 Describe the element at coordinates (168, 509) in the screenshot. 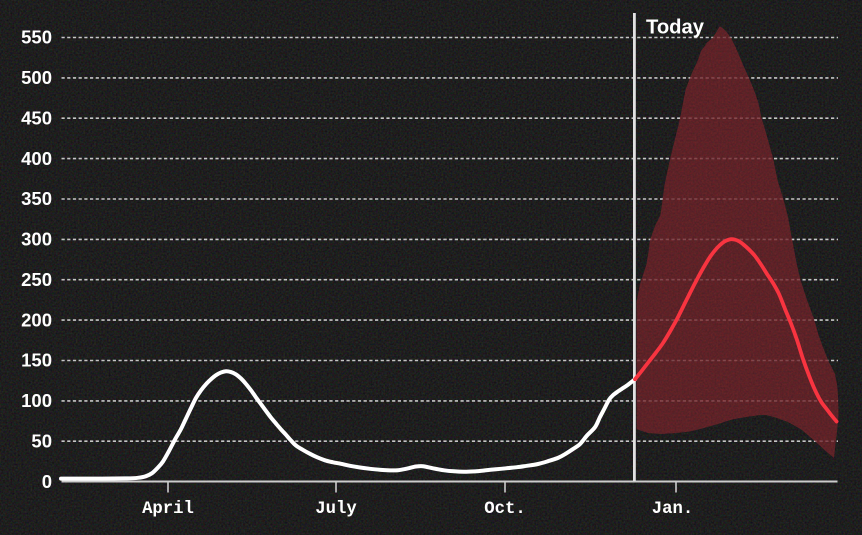

I see `svg-text: April` at that location.